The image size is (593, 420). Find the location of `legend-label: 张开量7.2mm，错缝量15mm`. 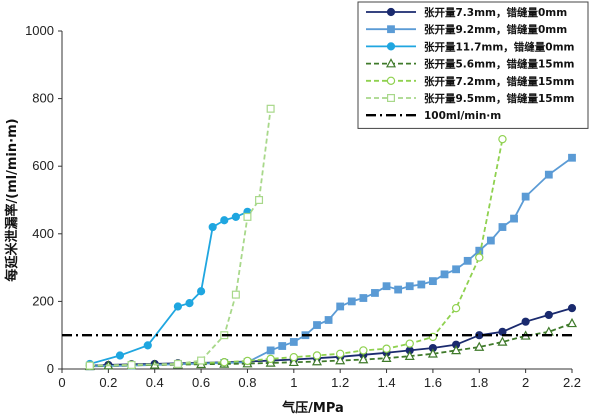

legend-label: 张开量7.2mm，错缝量15mm is located at coordinates (499, 81).